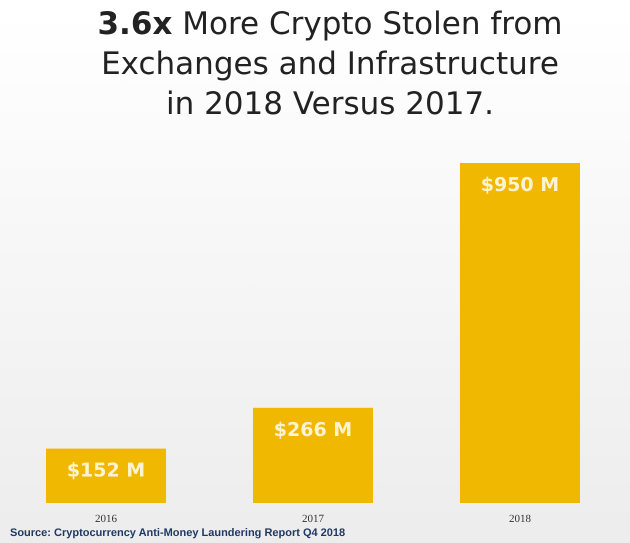 This screenshot has height=543, width=630. I want to click on data-label: $152 M, so click(106, 471).